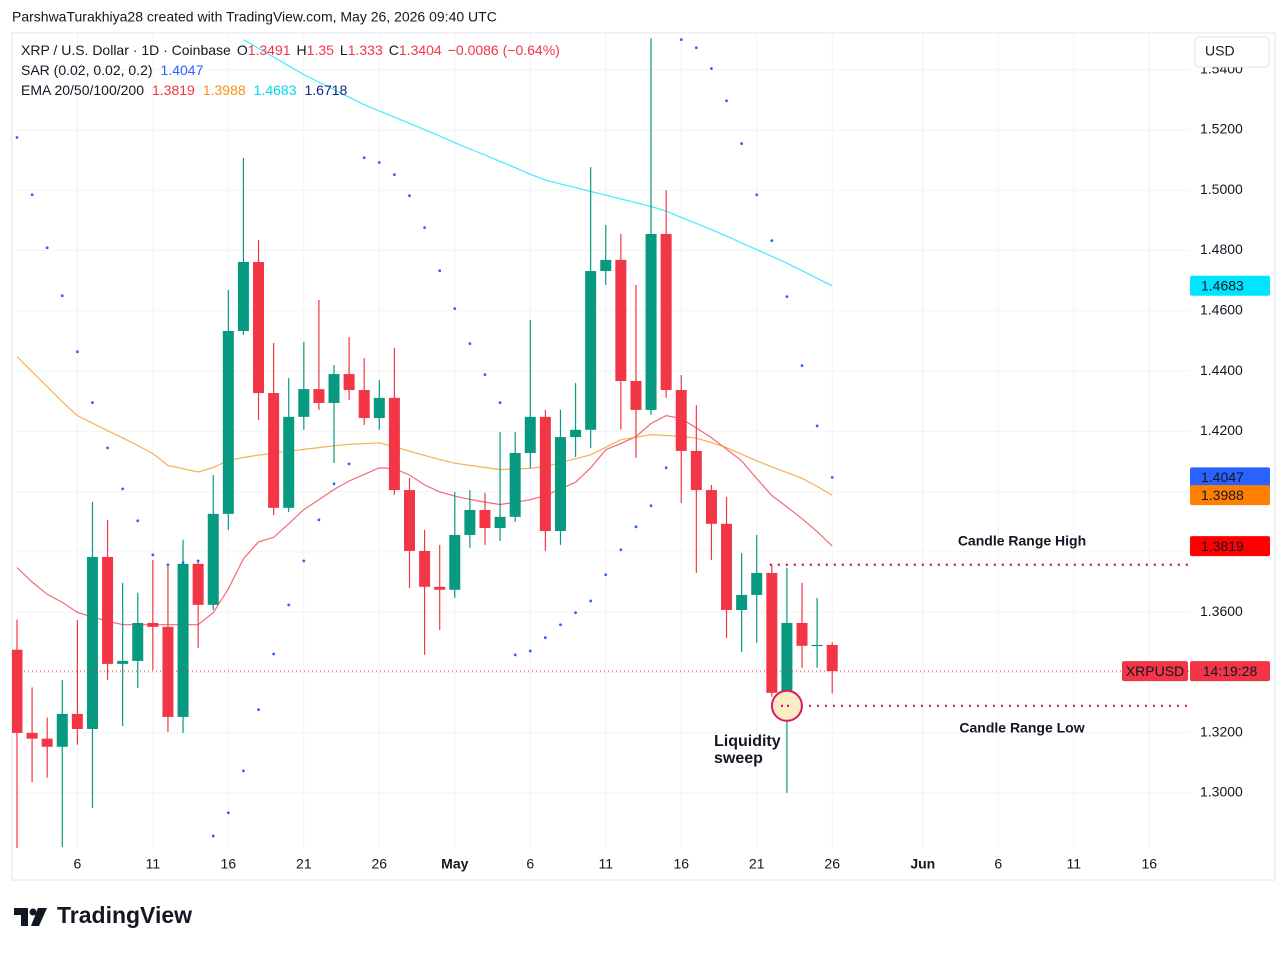 Image resolution: width=1287 pixels, height=957 pixels. What do you see at coordinates (269, 50) in the screenshot?
I see `ohlc-value: 1.3491` at bounding box center [269, 50].